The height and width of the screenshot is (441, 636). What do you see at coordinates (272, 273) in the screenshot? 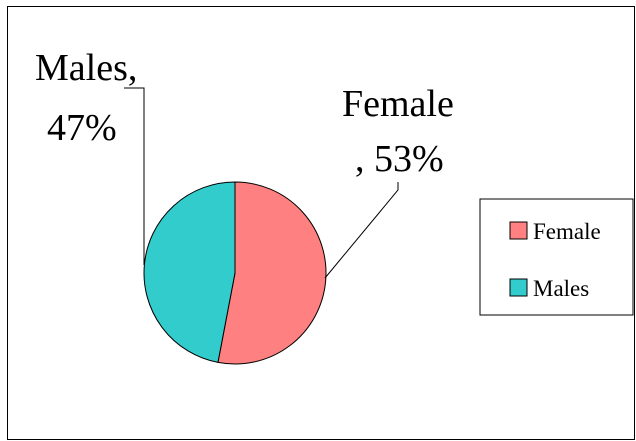
I see `pie-slice-female` at bounding box center [272, 273].